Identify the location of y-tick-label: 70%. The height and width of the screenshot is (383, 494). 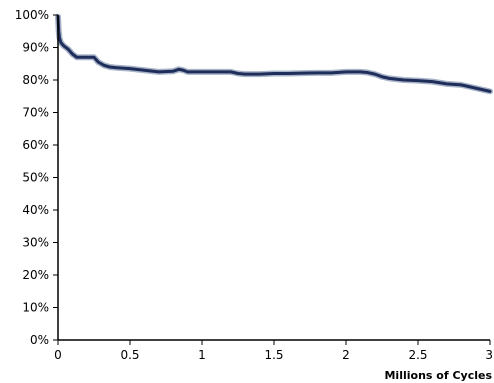
(35, 113).